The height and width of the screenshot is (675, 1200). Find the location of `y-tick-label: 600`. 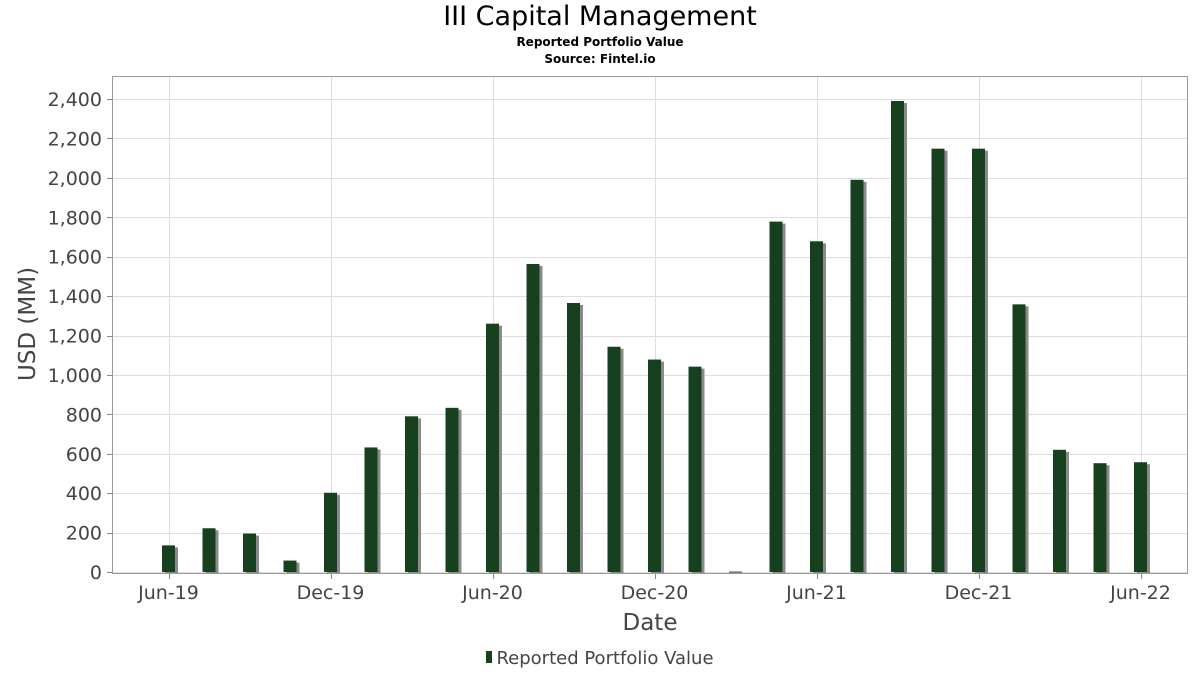

y-tick-label: 600 is located at coordinates (84, 455).